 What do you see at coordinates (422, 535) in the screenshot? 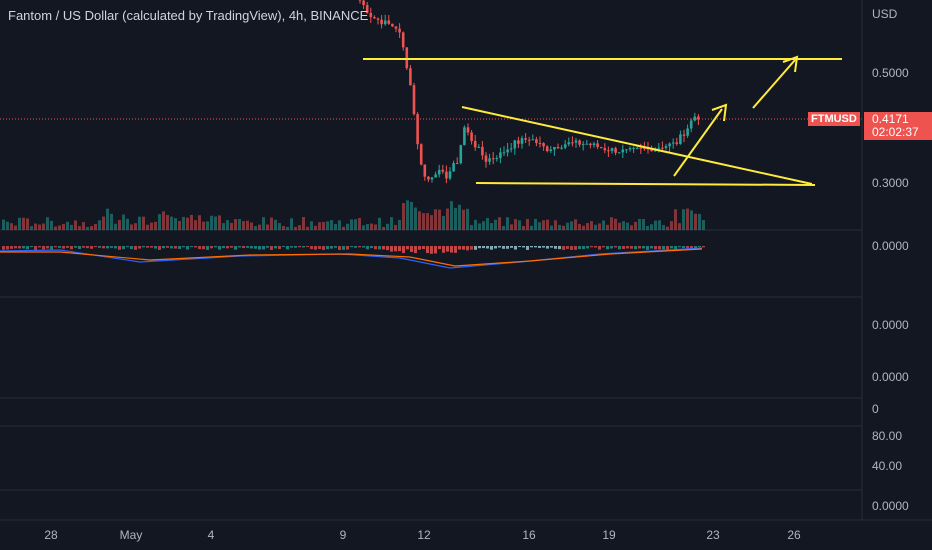
I see `time-axis: 28 May 4 9 12 16 19 23 26` at bounding box center [422, 535].